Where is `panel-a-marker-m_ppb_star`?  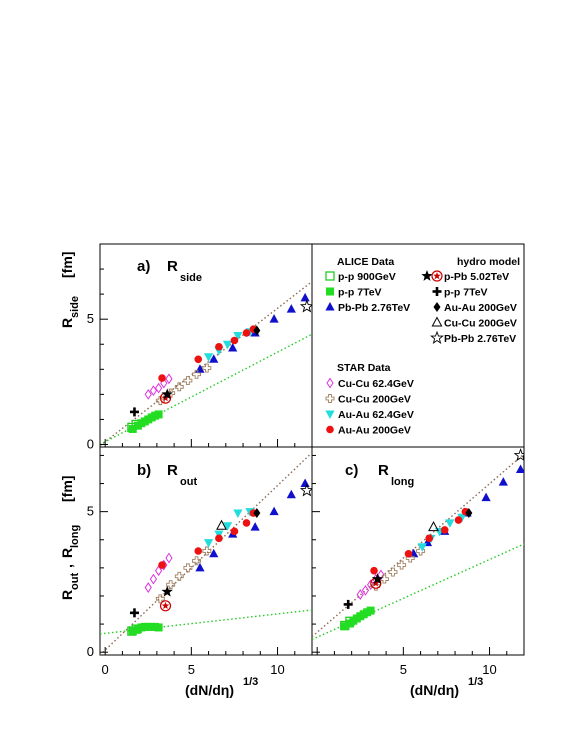
panel-a-marker-m_ppb_star is located at coordinates (167, 394).